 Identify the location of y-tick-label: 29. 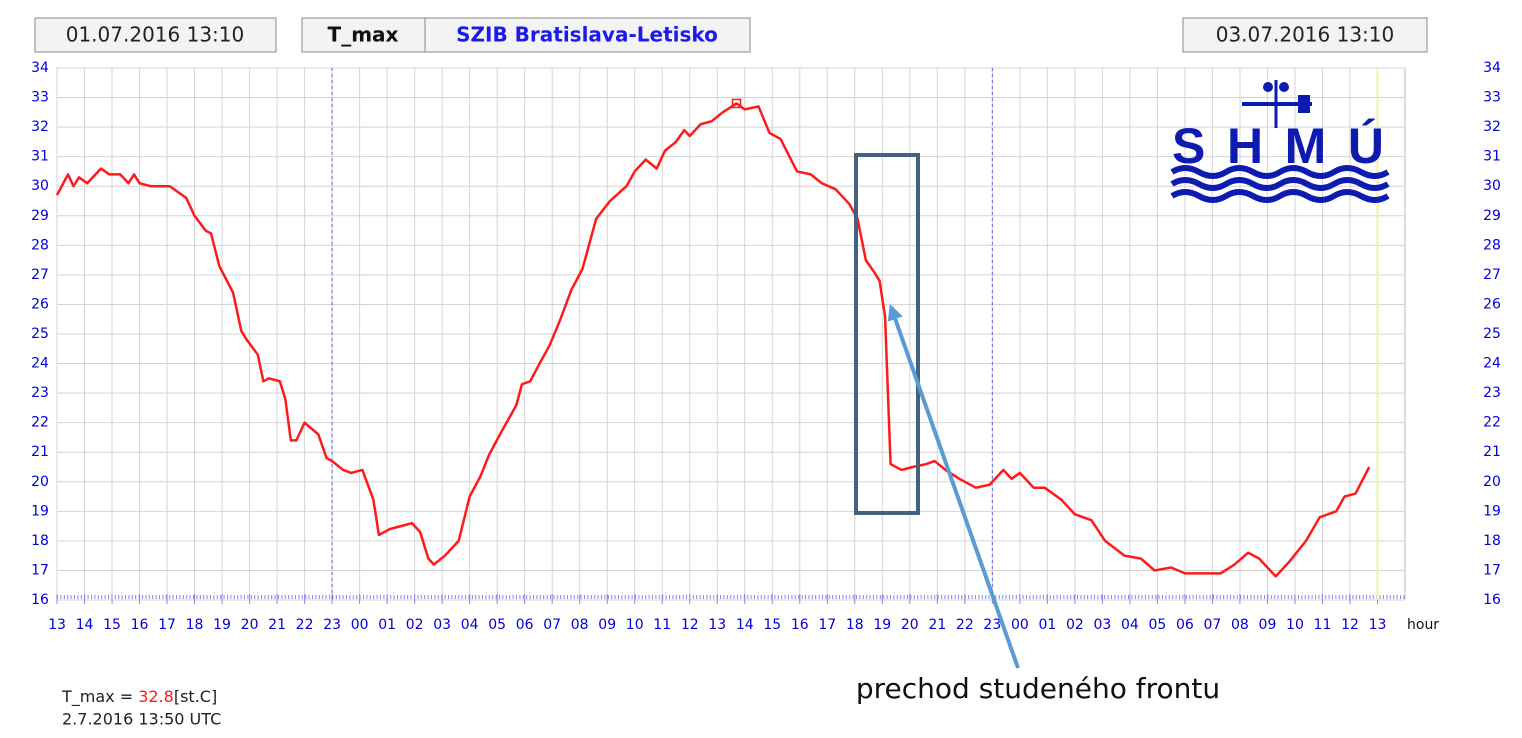
(40, 216).